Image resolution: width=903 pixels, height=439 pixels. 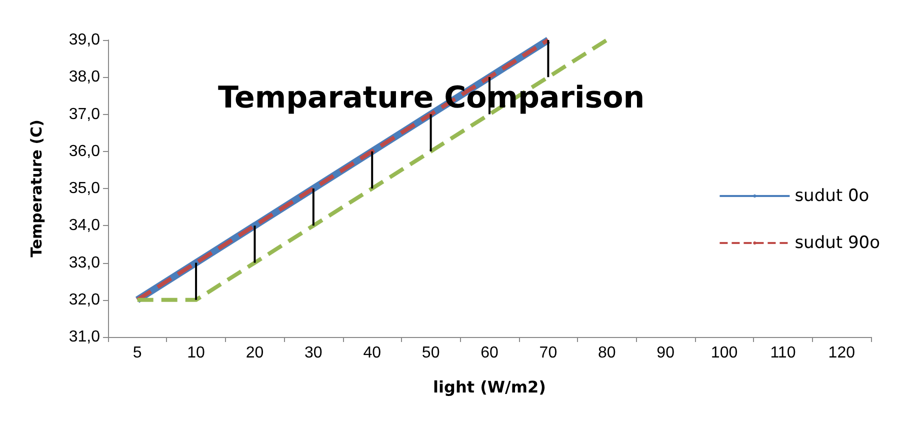 What do you see at coordinates (84, 77) in the screenshot?
I see `y-tick-label: 38,0` at bounding box center [84, 77].